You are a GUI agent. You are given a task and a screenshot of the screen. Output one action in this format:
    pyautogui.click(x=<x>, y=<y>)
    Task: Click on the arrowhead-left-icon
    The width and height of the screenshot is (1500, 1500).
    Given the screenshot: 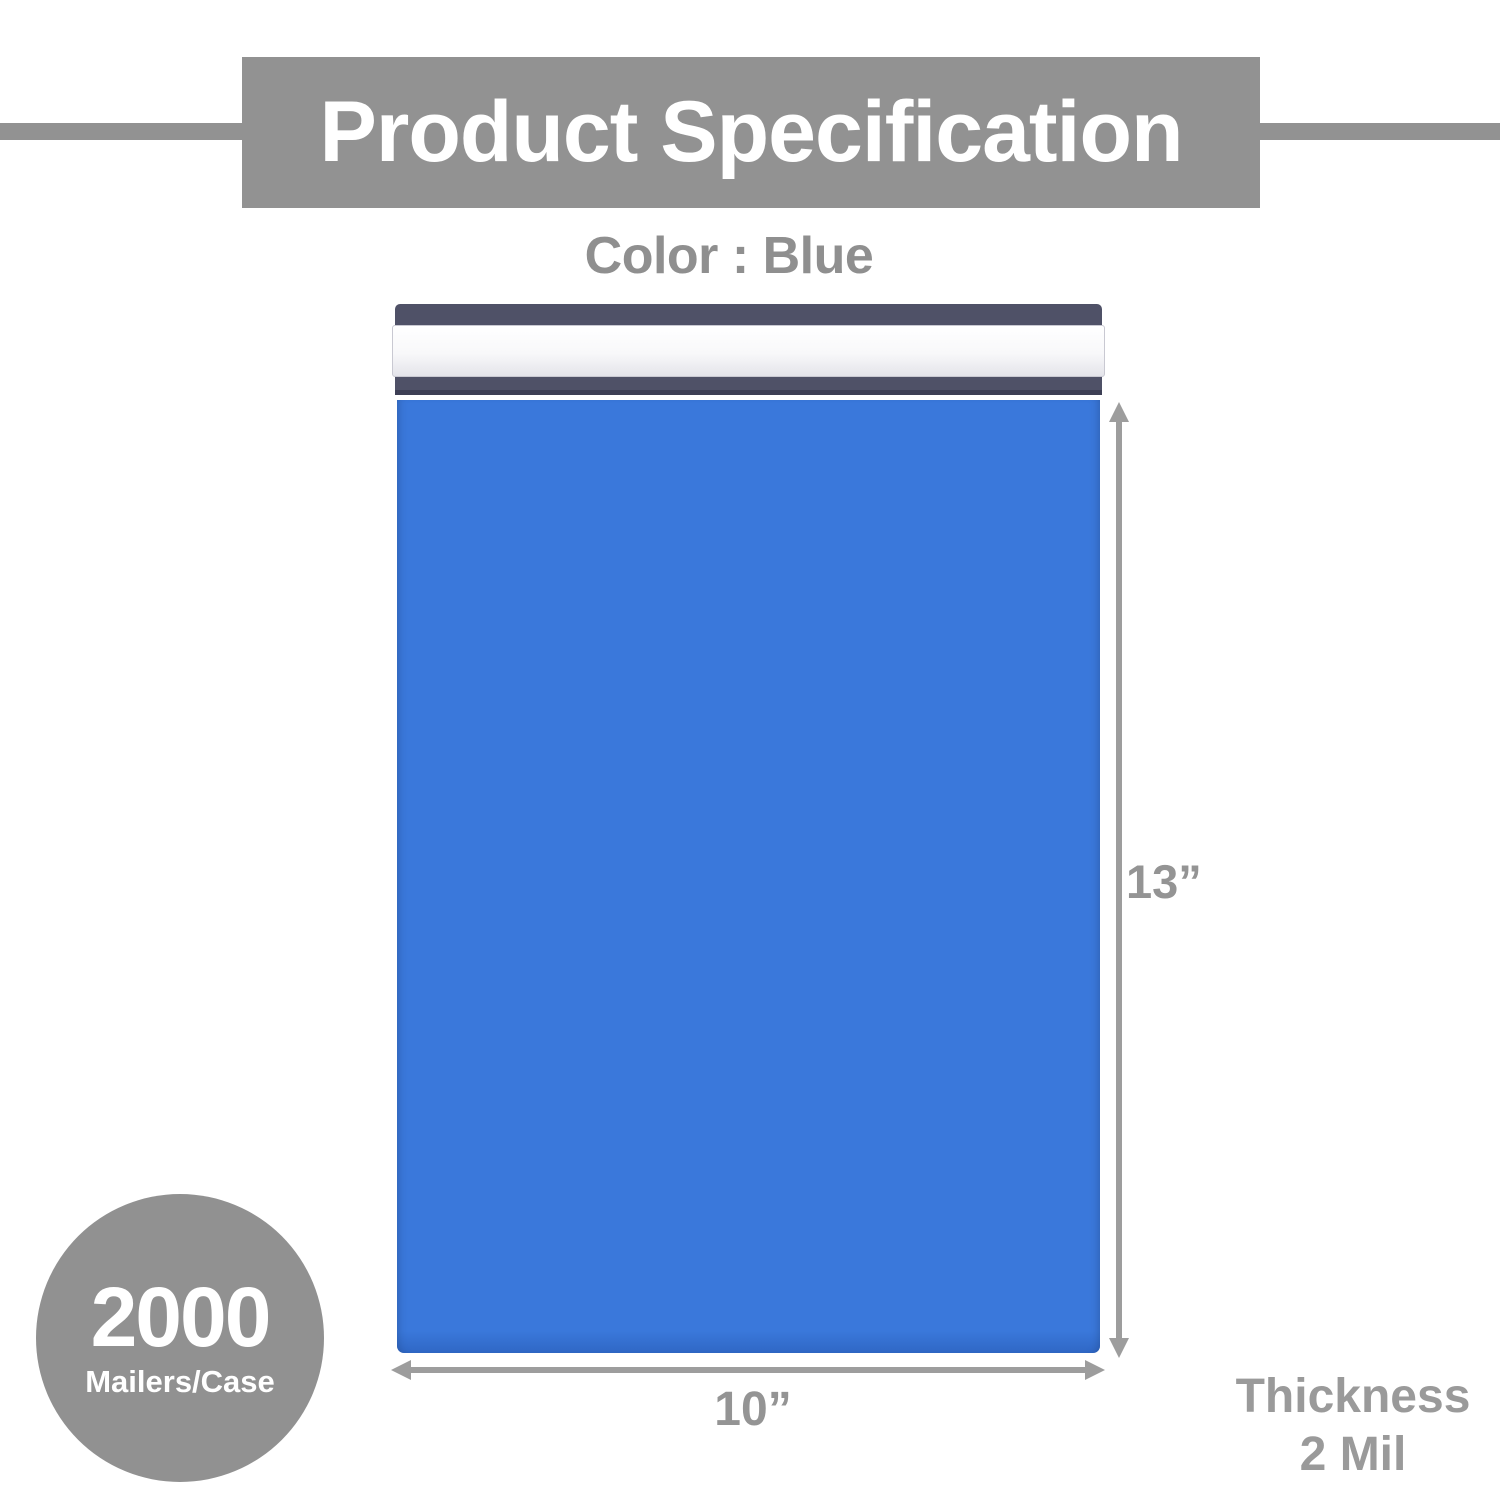 What is the action you would take?
    pyautogui.click(x=401, y=1370)
    